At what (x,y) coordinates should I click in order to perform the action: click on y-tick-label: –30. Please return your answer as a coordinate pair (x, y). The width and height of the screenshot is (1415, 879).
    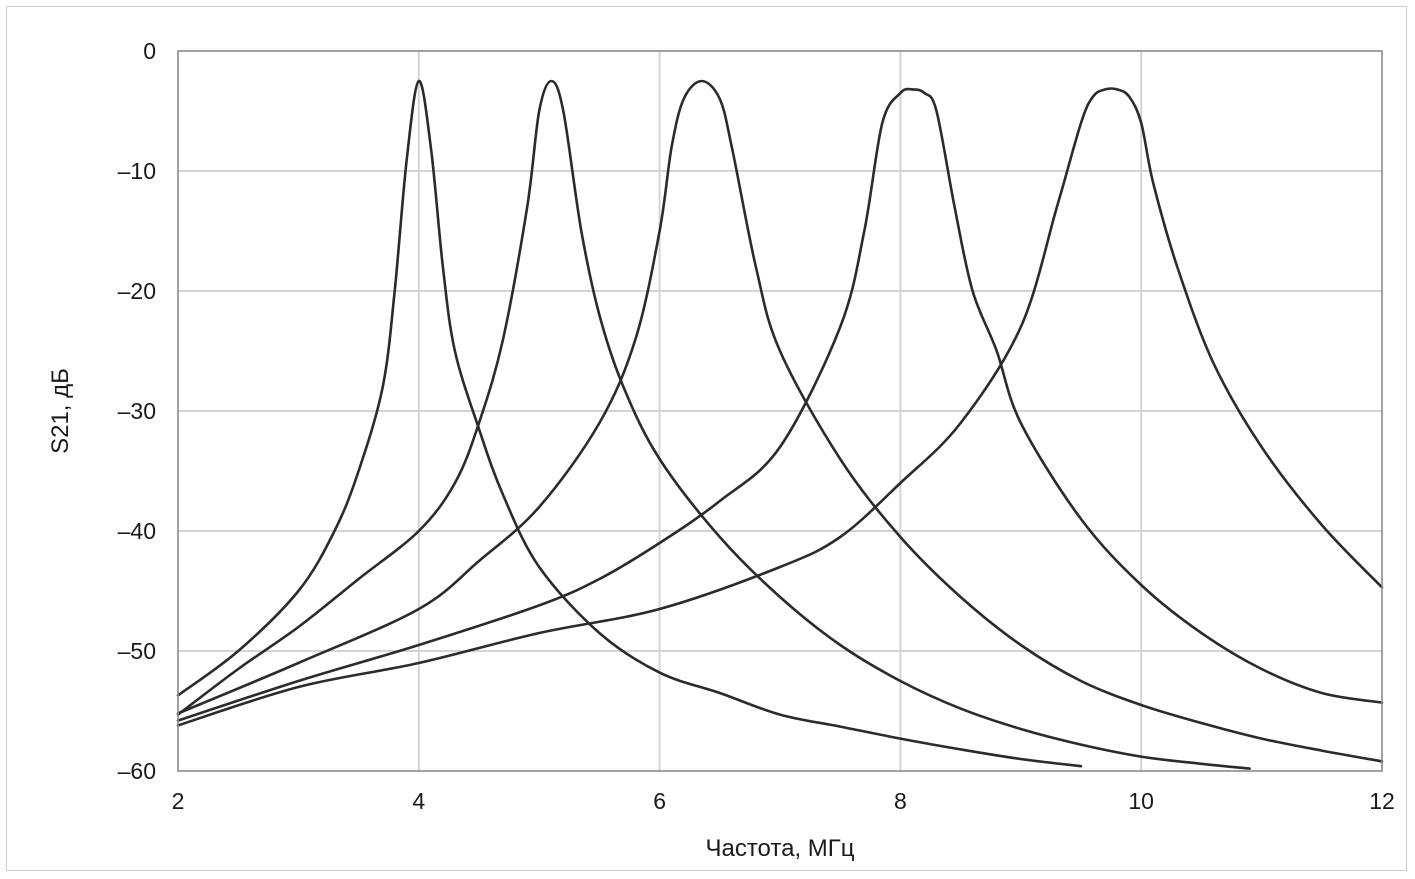
    Looking at the image, I should click on (137, 411).